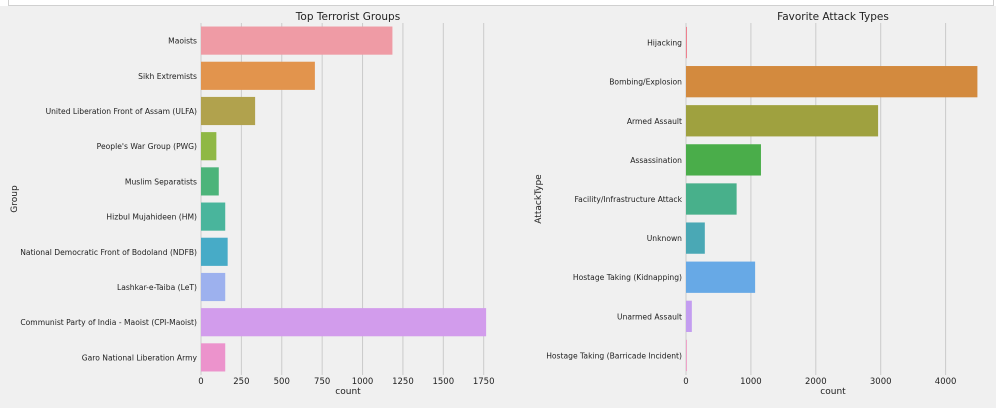 Image resolution: width=996 pixels, height=408 pixels. What do you see at coordinates (649, 316) in the screenshot?
I see `category-label: Unarmed Assault` at bounding box center [649, 316].